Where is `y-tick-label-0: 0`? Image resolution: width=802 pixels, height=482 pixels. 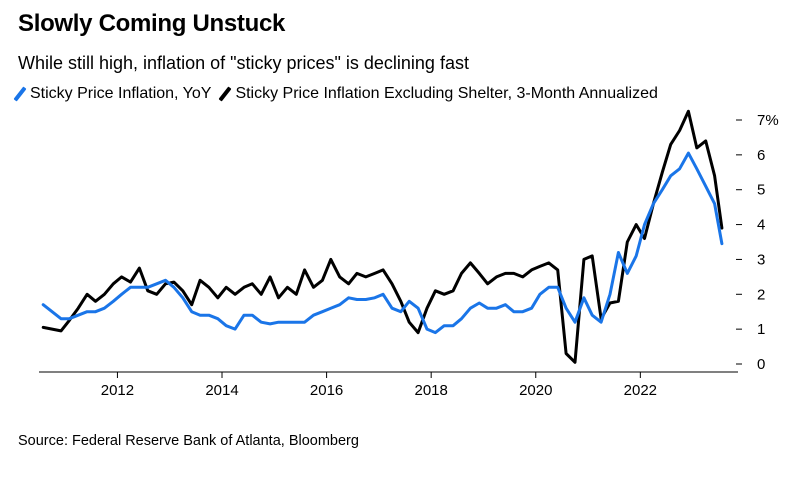 y-tick-label-0: 0 is located at coordinates (761, 364).